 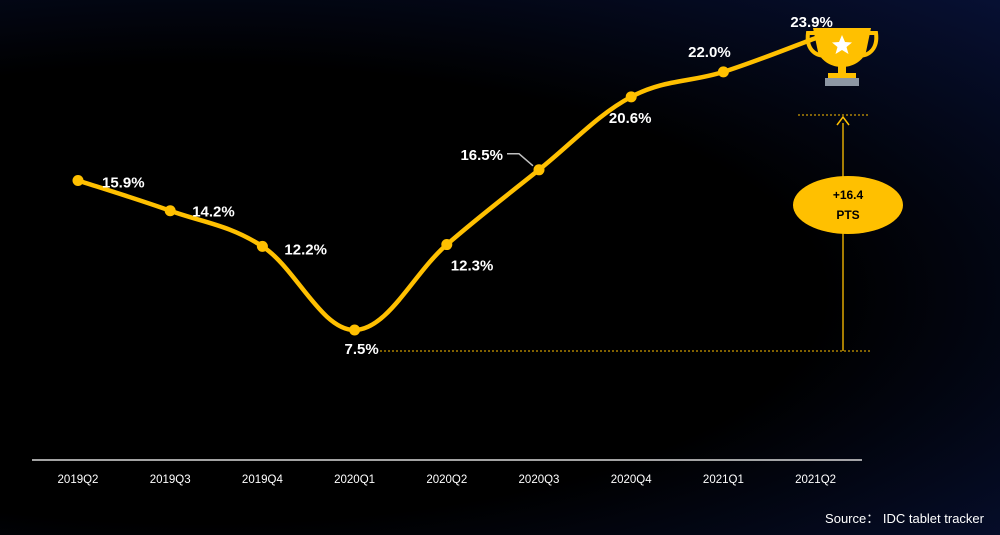 What do you see at coordinates (842, 57) in the screenshot?
I see `trophy-icon` at bounding box center [842, 57].